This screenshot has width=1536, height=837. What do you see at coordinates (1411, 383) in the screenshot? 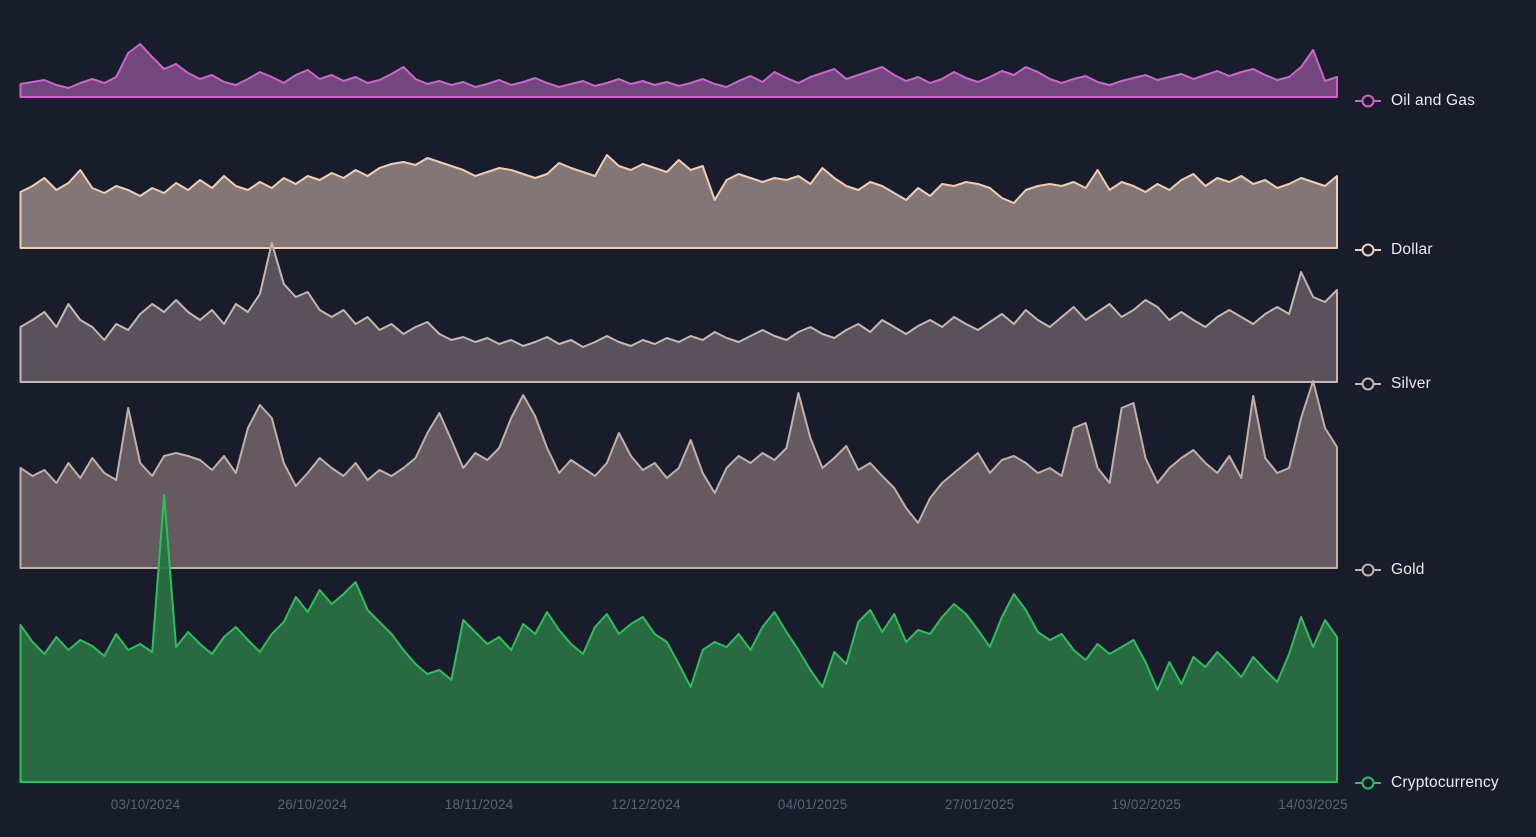
I see `legend-label: Silver` at bounding box center [1411, 383].